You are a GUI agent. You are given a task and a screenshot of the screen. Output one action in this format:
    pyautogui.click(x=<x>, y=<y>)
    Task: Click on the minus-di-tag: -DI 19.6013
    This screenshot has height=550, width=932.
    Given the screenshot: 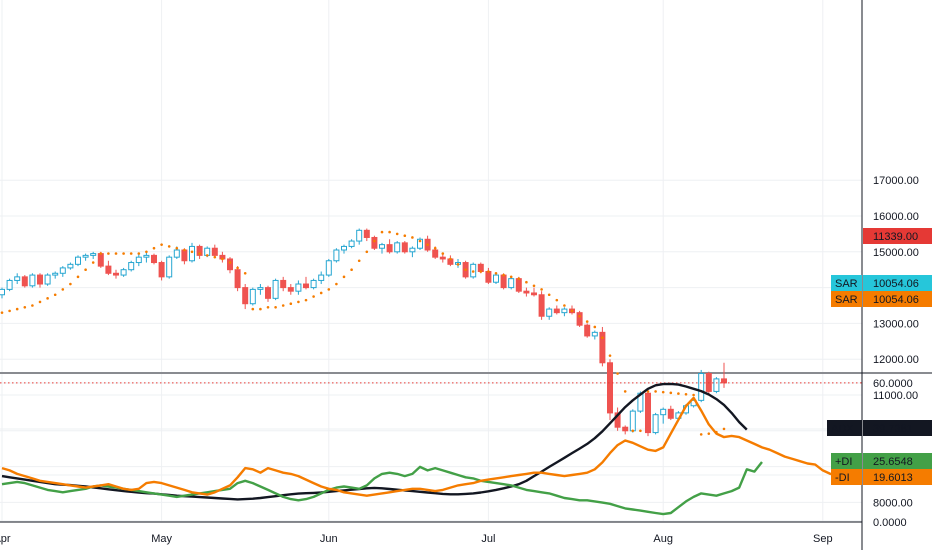 What is the action you would take?
    pyautogui.click(x=881, y=477)
    